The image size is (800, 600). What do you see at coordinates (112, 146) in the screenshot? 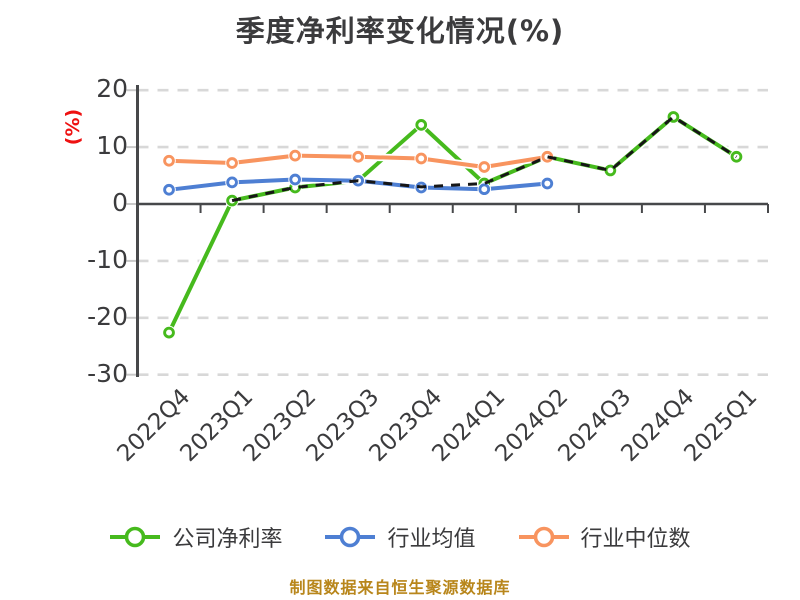
I see `y-tick-label-10: 10` at bounding box center [112, 146].